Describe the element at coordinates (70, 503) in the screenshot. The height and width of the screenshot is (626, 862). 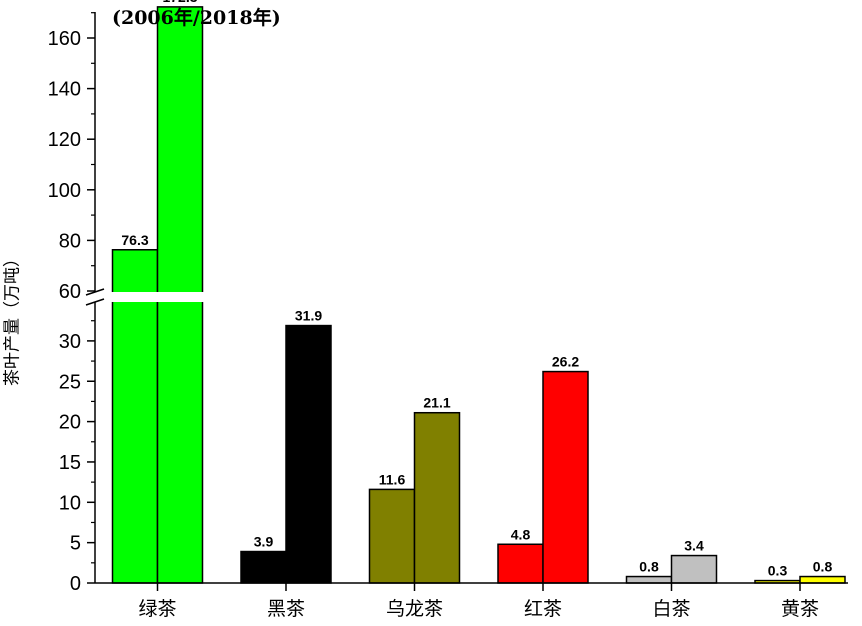
I see `y-tick-label-lower-2: 10` at that location.